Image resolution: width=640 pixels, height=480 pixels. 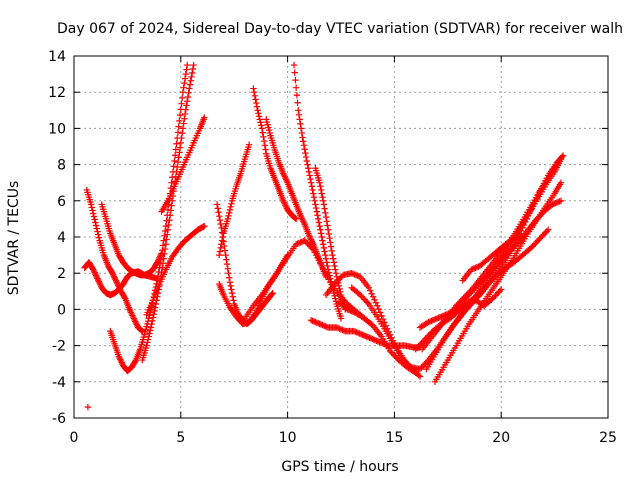 What do you see at coordinates (61, 274) in the screenshot?
I see `y-tick-label: 2` at bounding box center [61, 274].